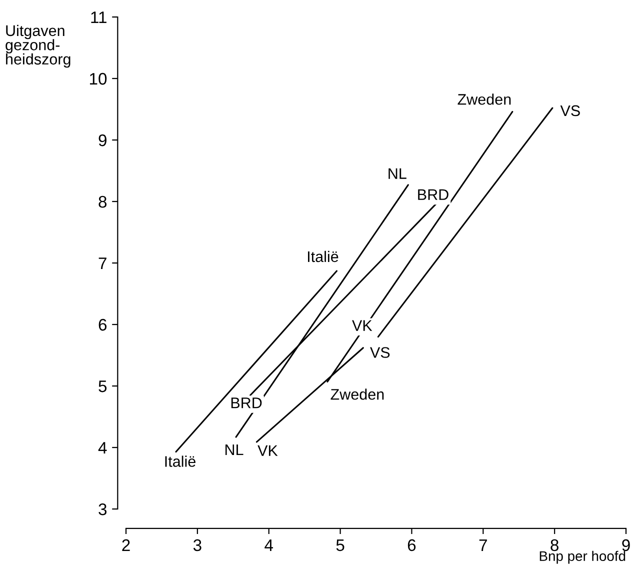 The image size is (632, 566). Describe the element at coordinates (102, 140) in the screenshot. I see `y-tick-label: 9` at that location.